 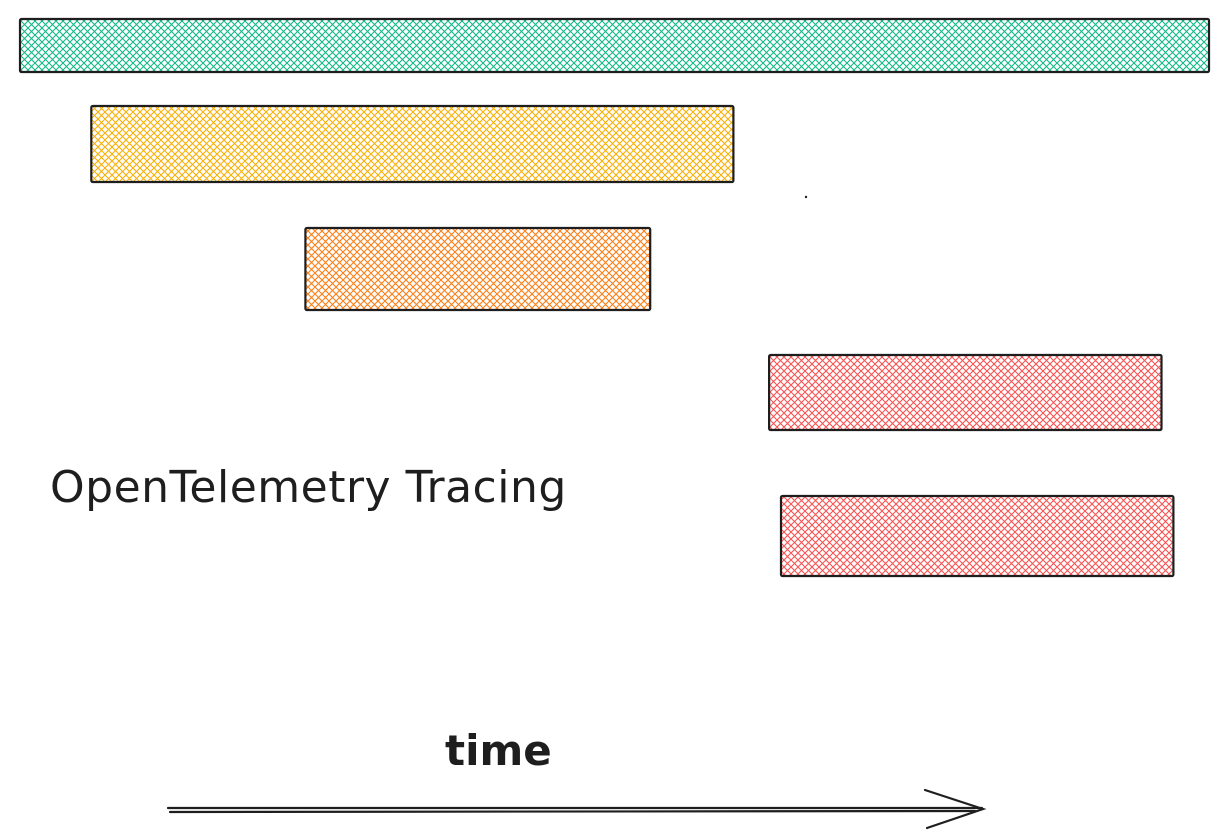 I want to click on time-axis-label: time, so click(x=498, y=750).